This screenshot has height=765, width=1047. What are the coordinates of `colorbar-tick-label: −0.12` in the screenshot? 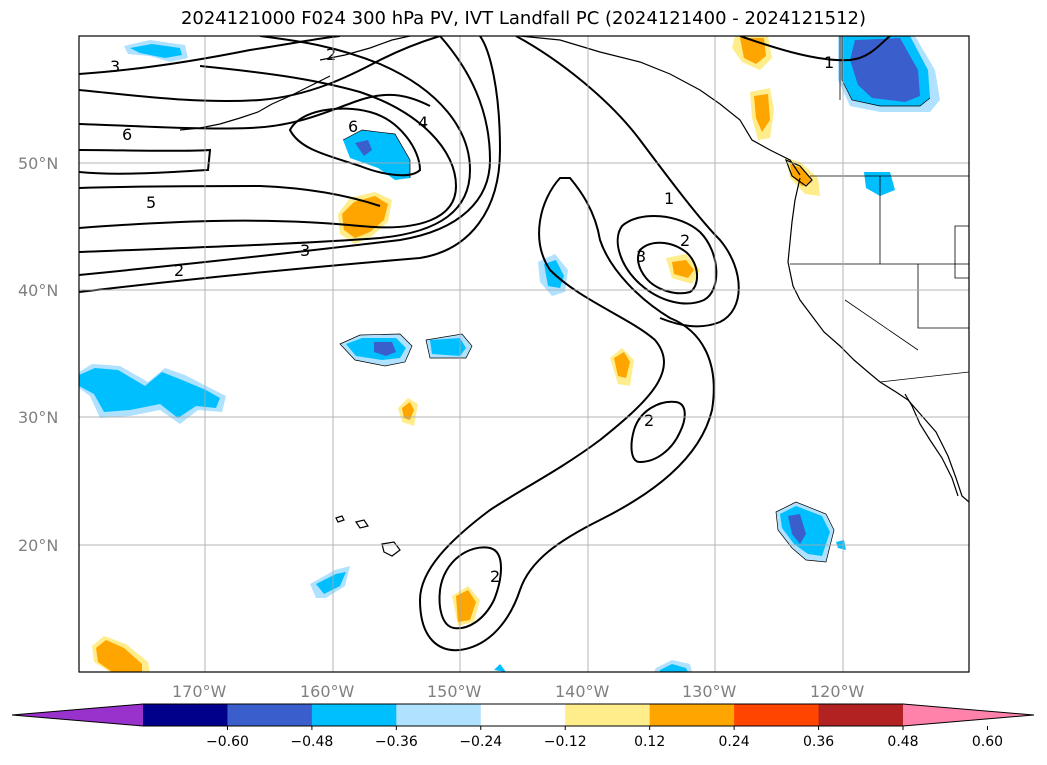 It's located at (565, 742).